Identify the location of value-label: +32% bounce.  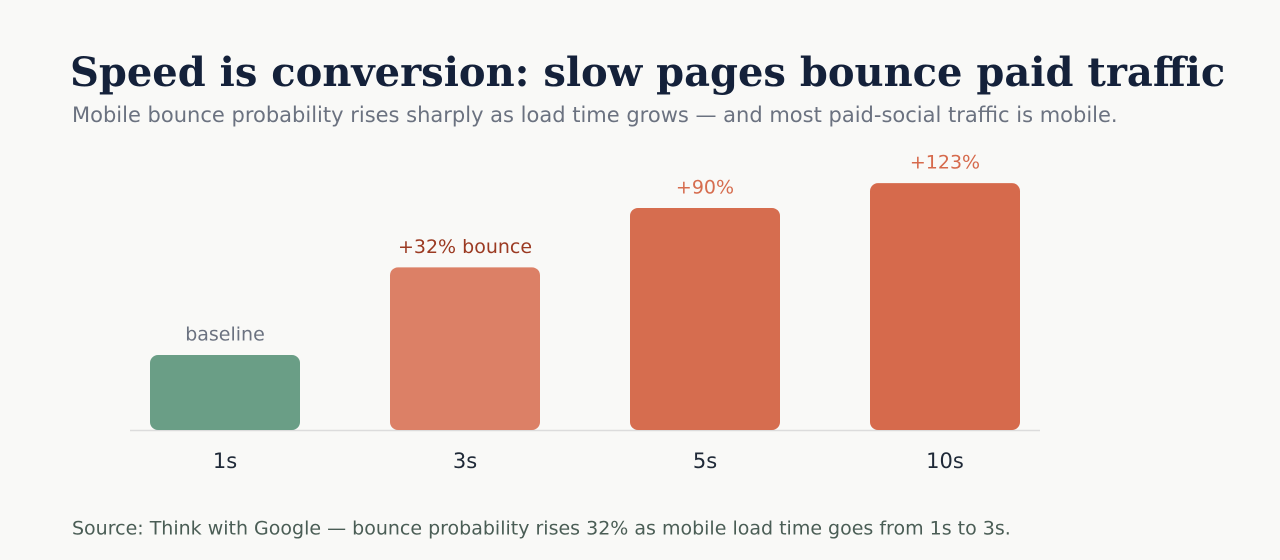
(465, 247).